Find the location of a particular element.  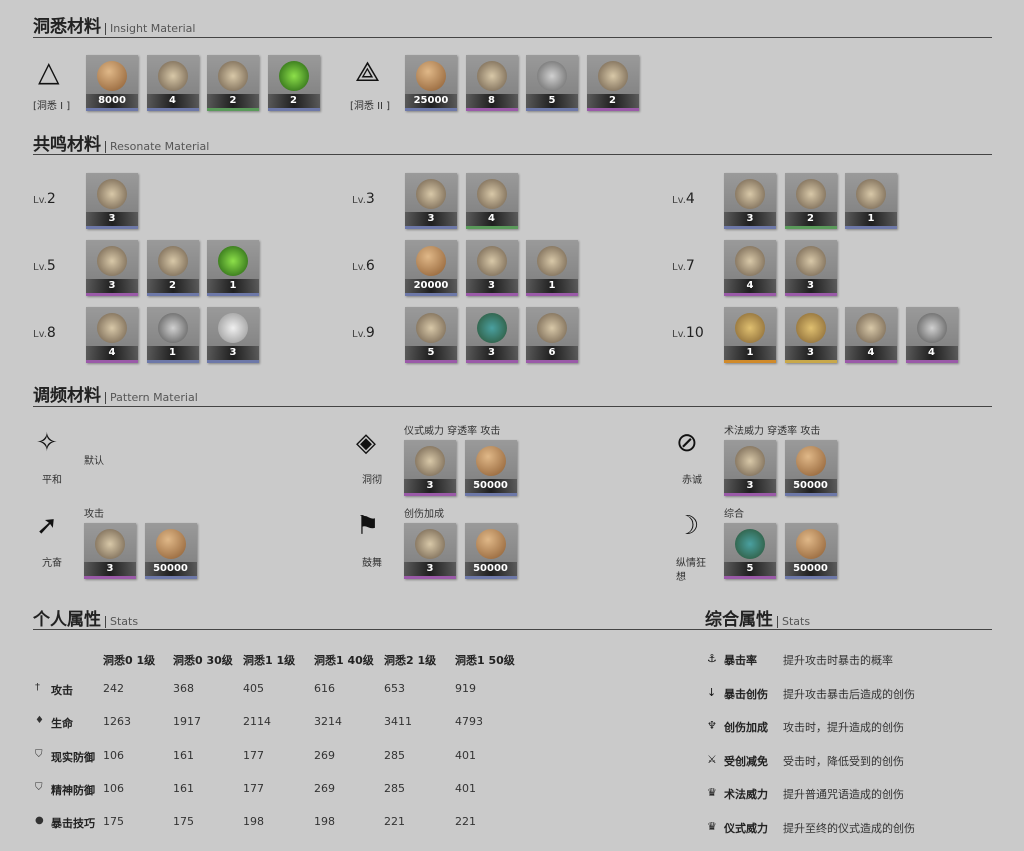

pattern-name: 鼓舞 is located at coordinates (372, 563).